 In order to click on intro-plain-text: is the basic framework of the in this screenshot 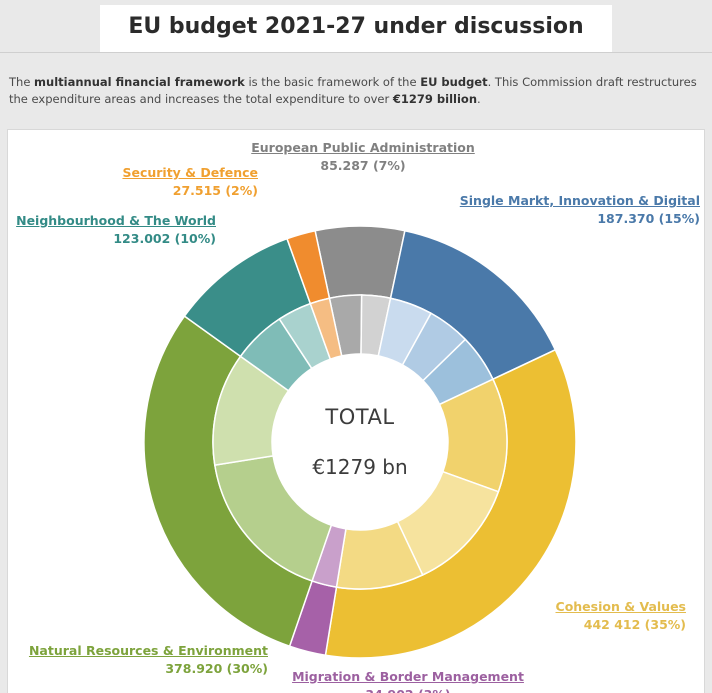, I will do `click(332, 81)`.